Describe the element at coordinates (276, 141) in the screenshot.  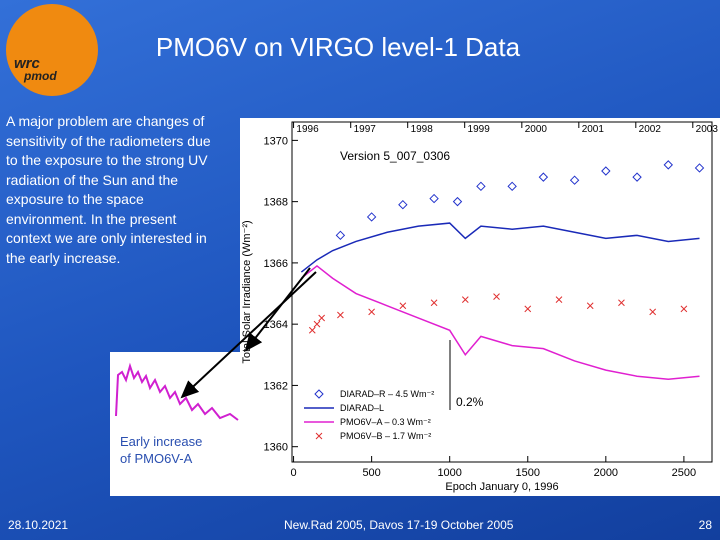
I see `y-tick-label: 1370` at that location.